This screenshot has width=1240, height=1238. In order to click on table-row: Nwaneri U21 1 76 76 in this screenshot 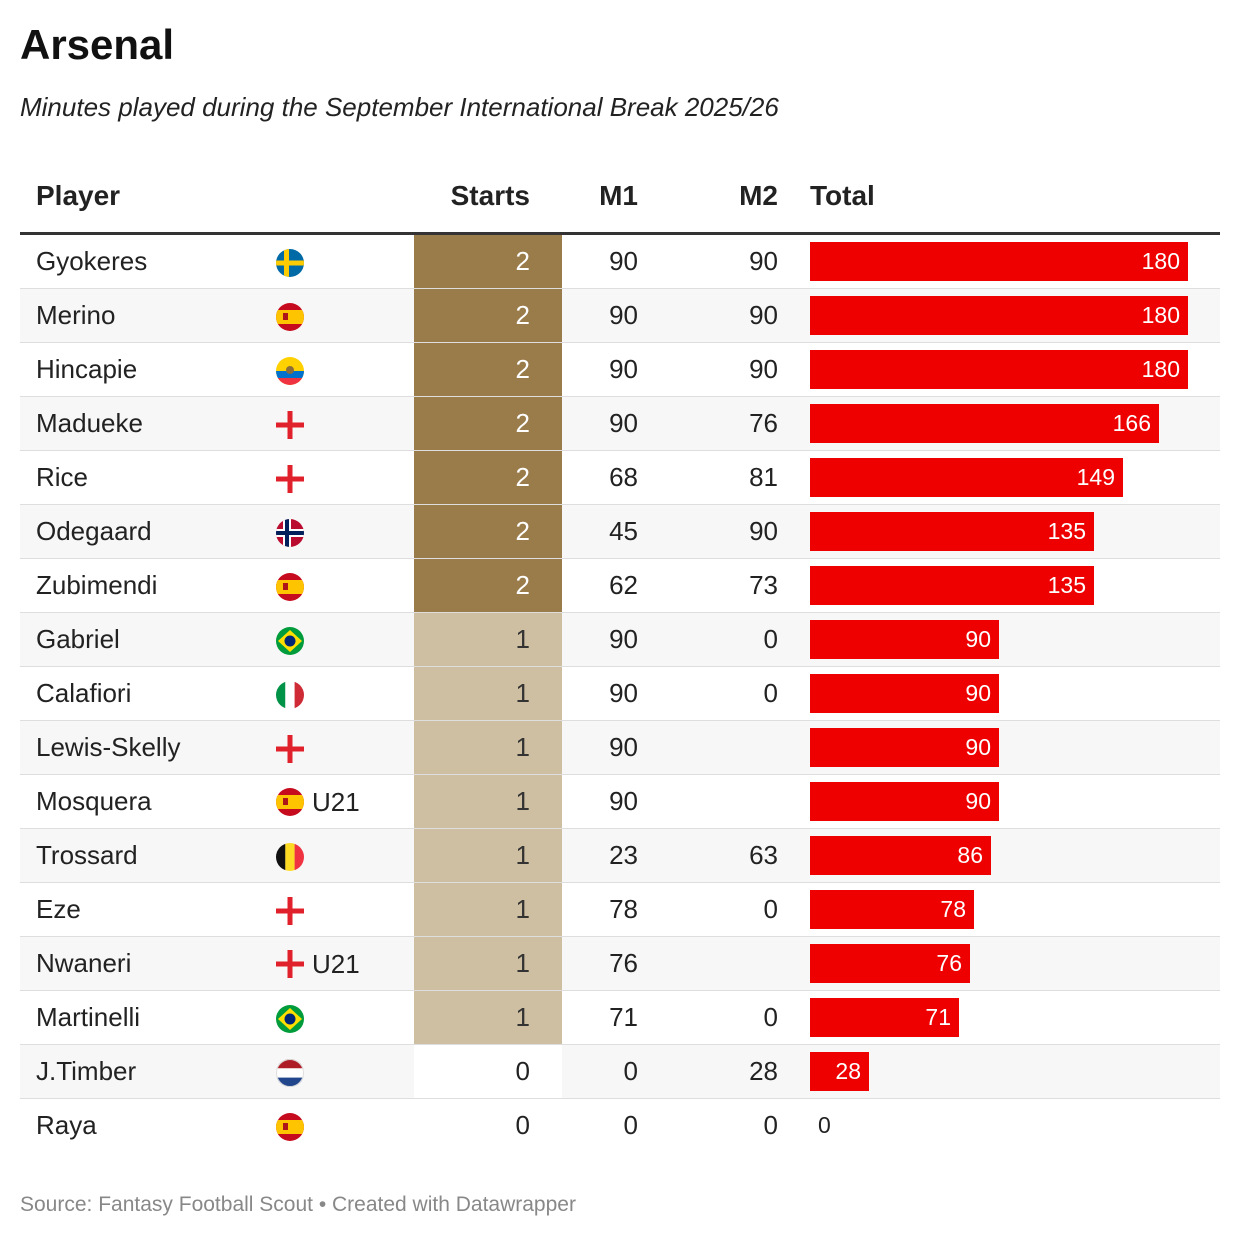, I will do `click(620, 963)`.